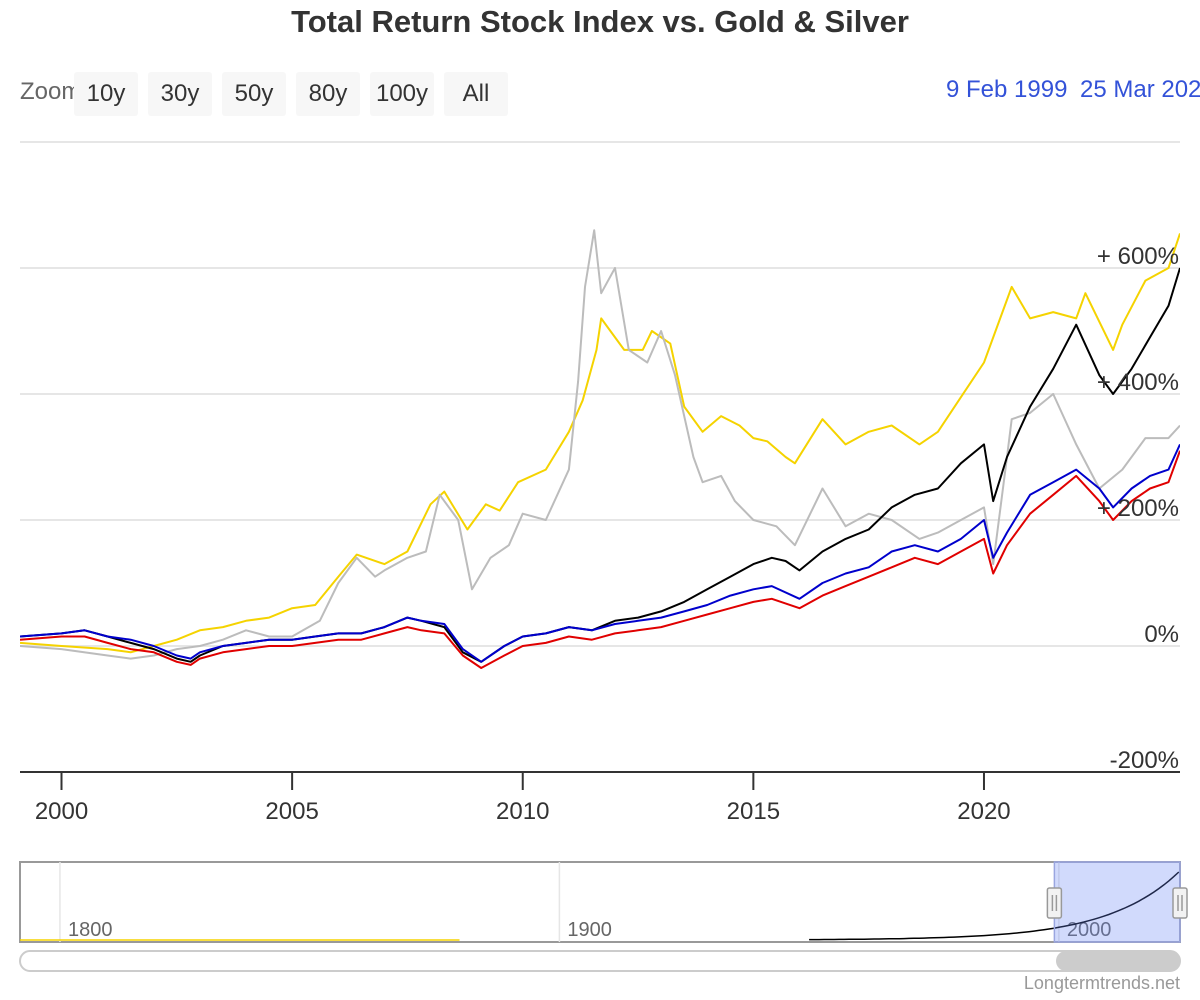  I want to click on zoom-label: Zoom, so click(51, 91).